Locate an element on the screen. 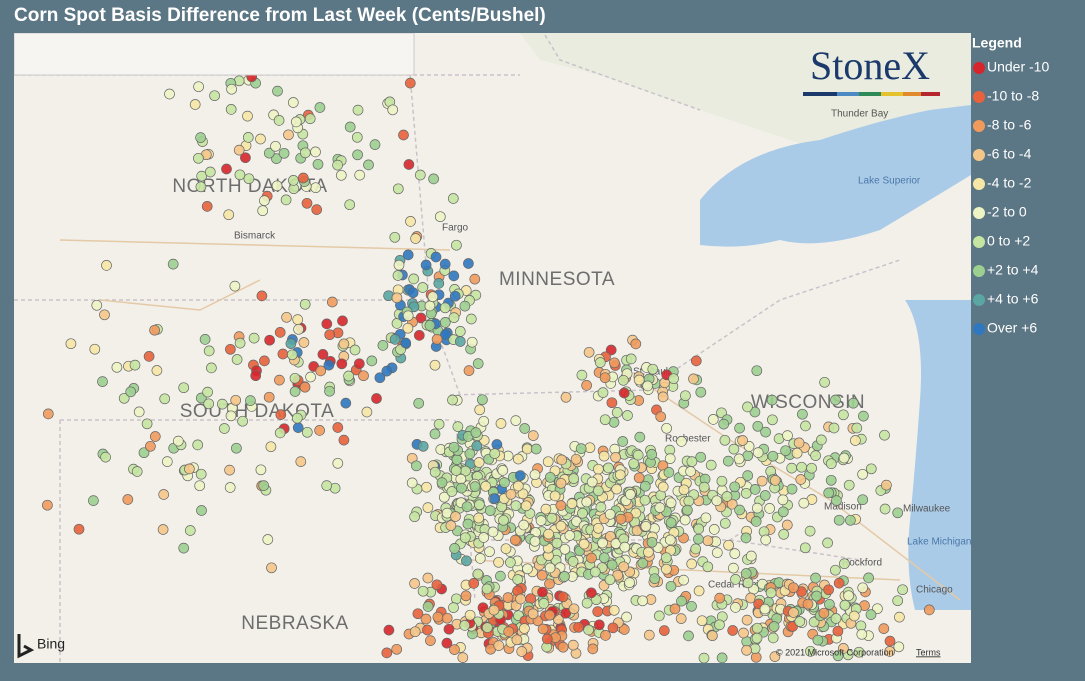 This screenshot has height=681, width=1085. legend-label: Over +6 is located at coordinates (1012, 328).